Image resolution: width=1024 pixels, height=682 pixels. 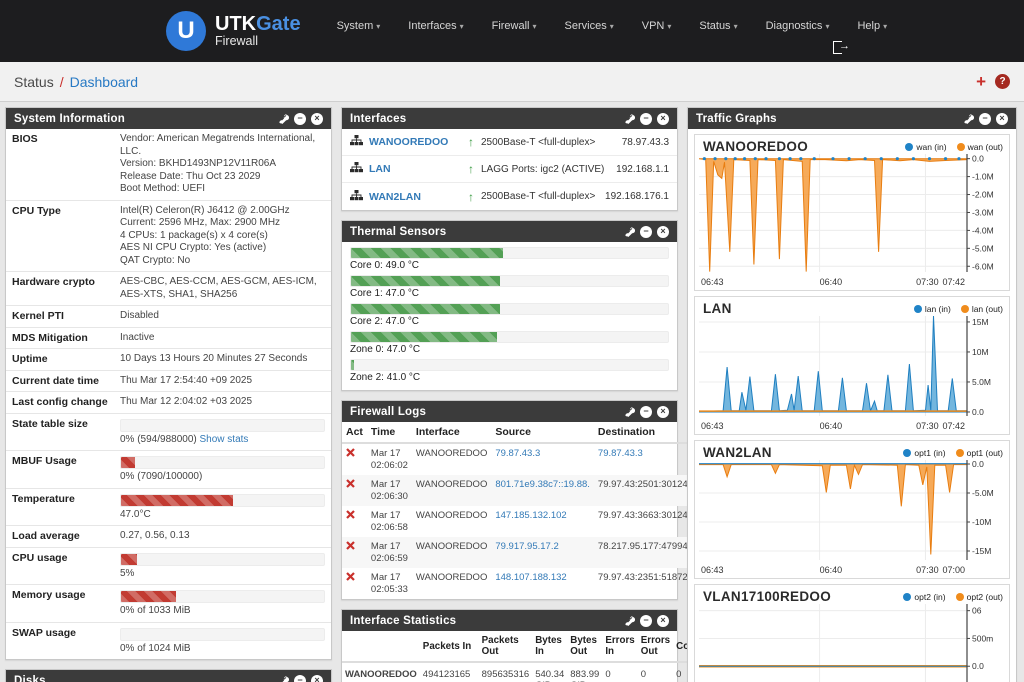 I want to click on source-link: 801.71e9.38c7::19.88., so click(x=542, y=484).